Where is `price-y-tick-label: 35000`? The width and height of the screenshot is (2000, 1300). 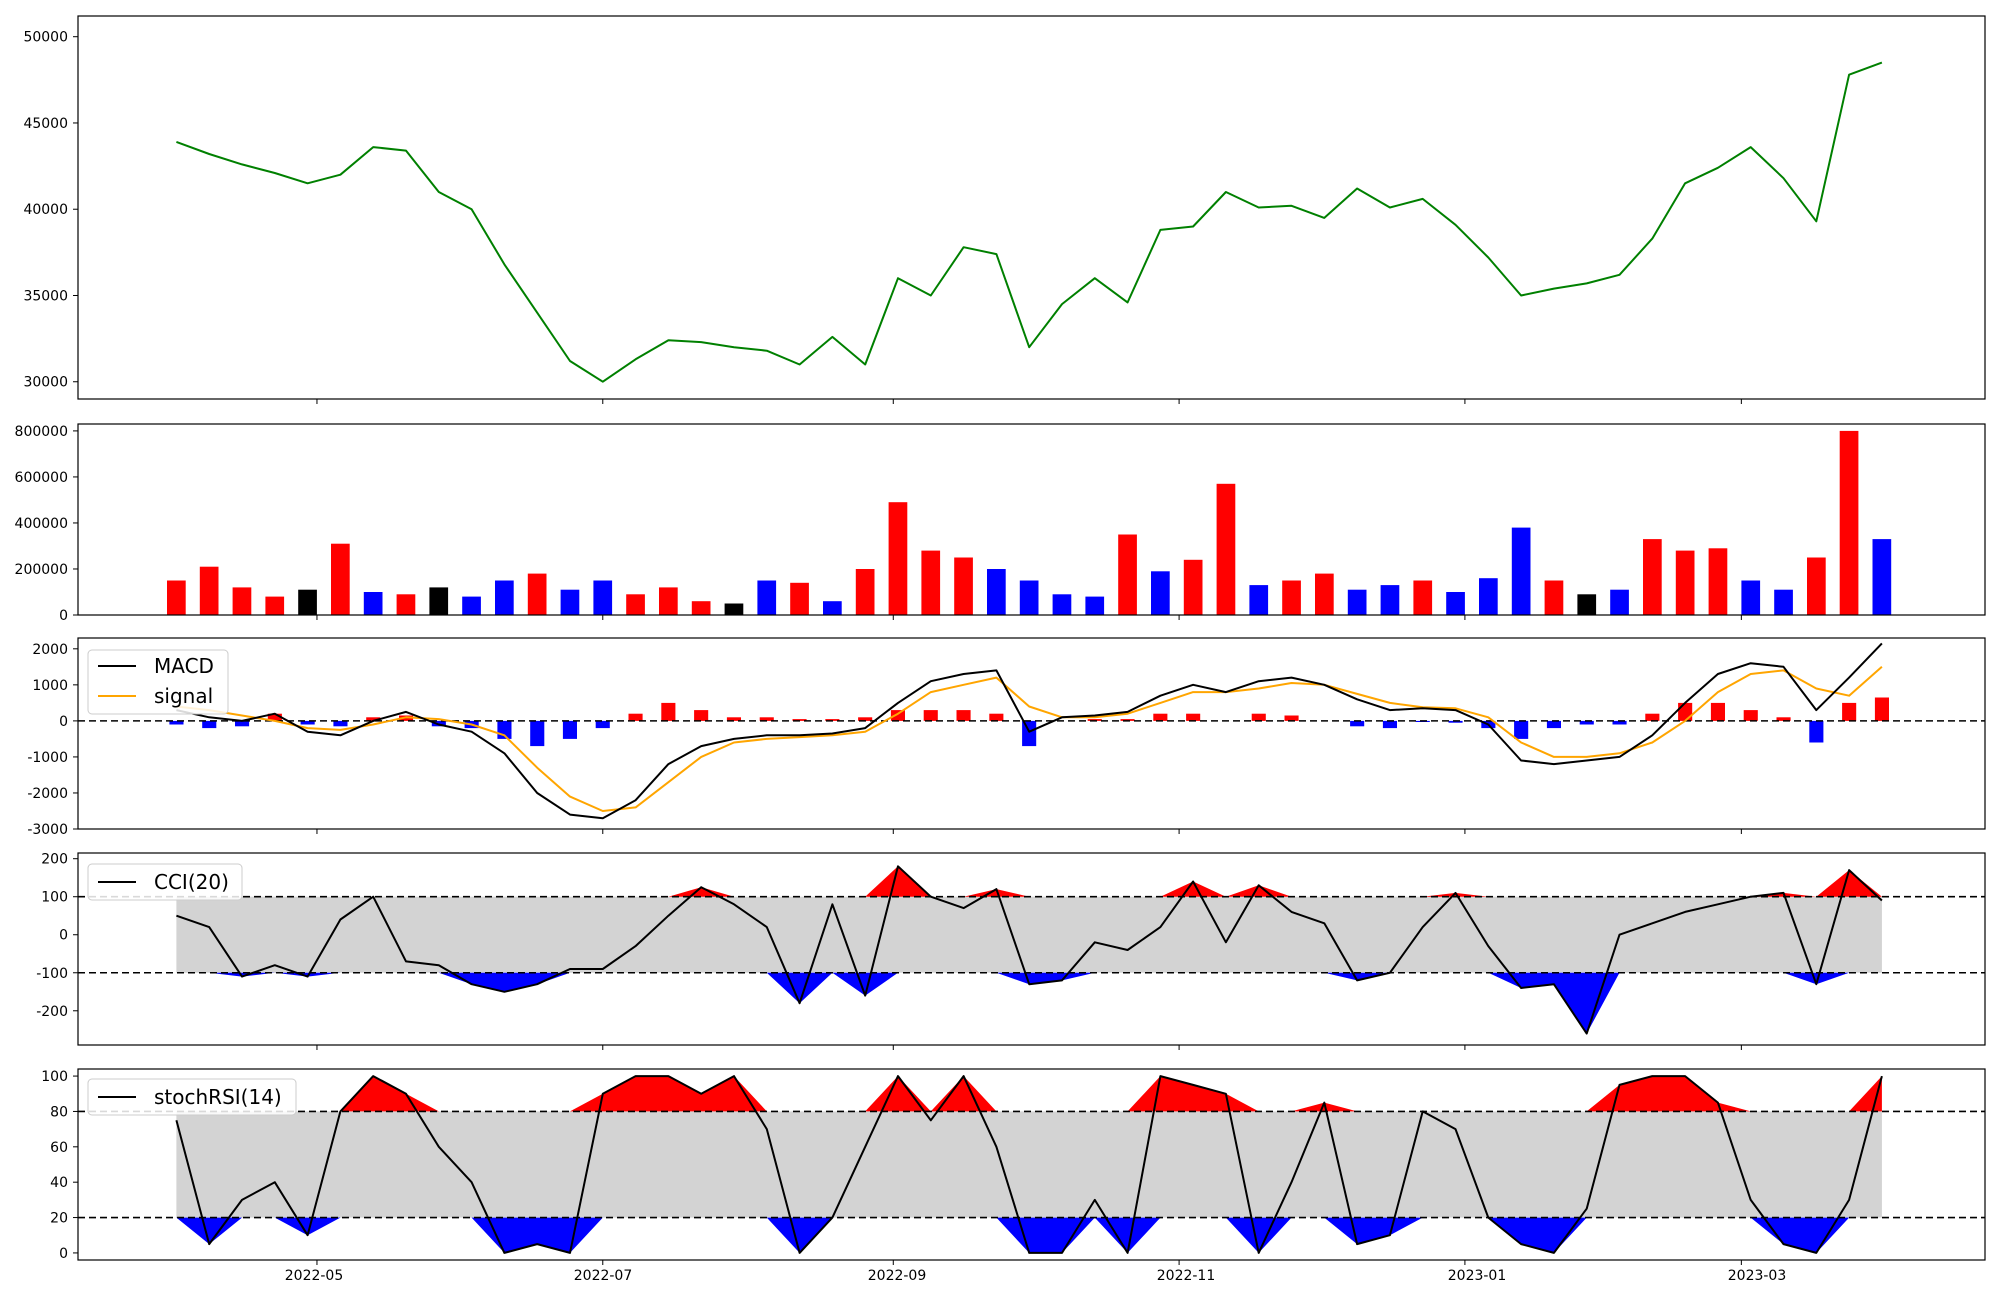
price-y-tick-label: 35000 is located at coordinates (45, 296).